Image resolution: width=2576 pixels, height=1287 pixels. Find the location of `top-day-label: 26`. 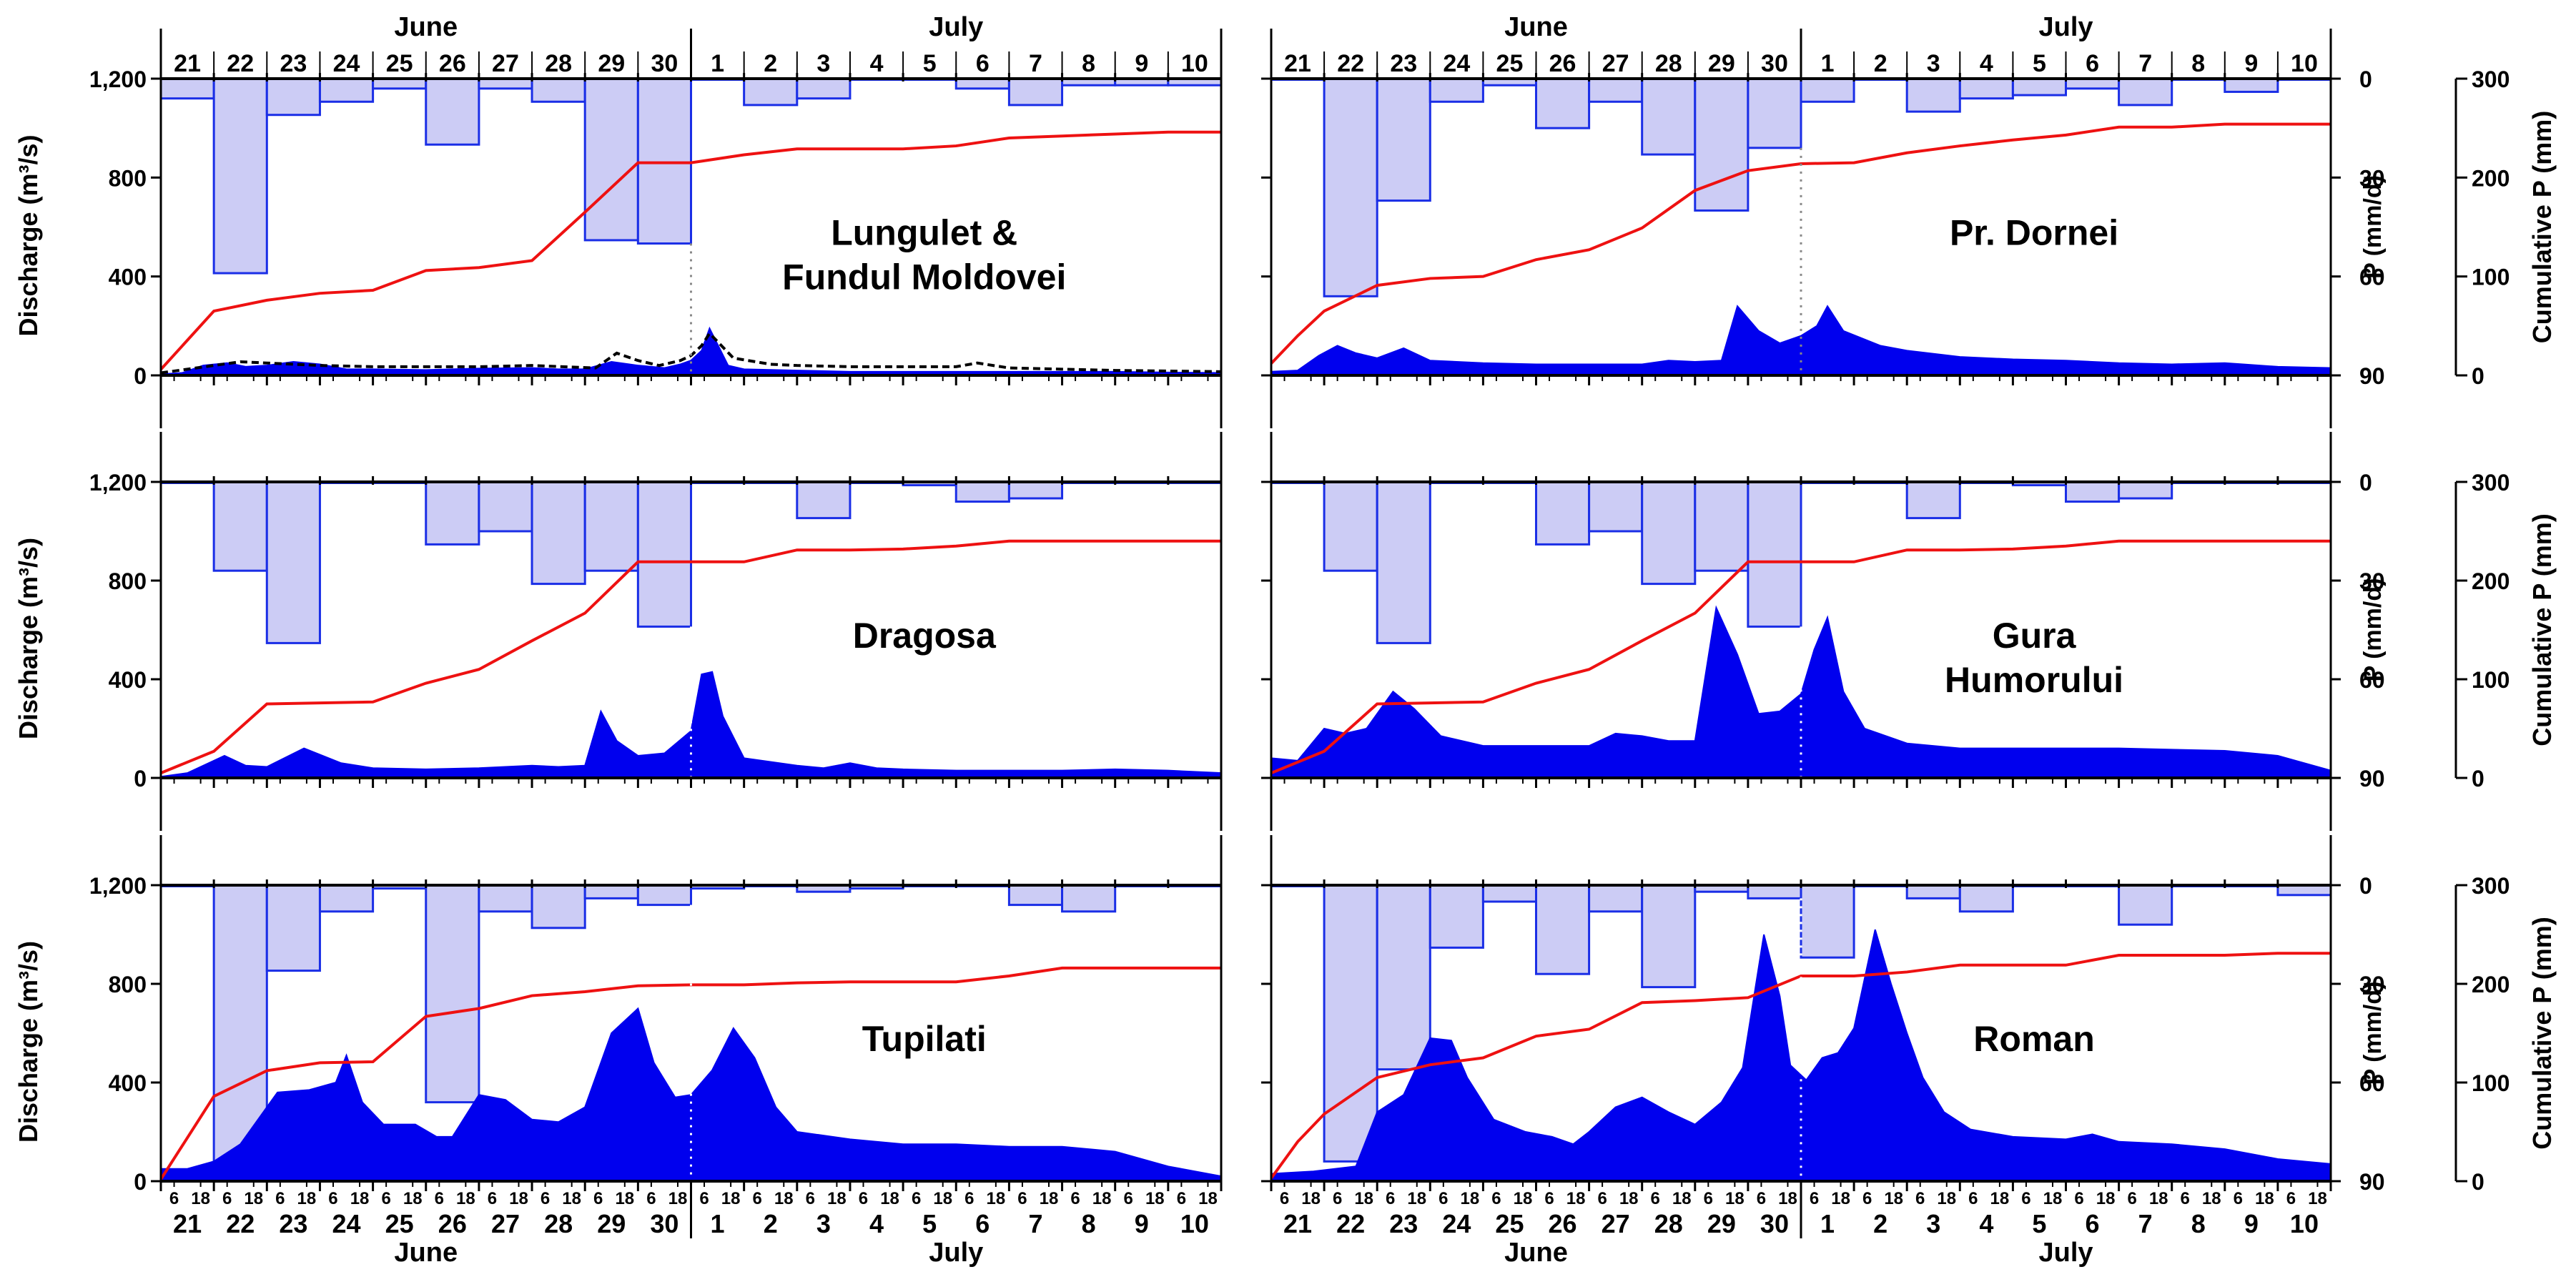

top-day-label: 26 is located at coordinates (1562, 63).